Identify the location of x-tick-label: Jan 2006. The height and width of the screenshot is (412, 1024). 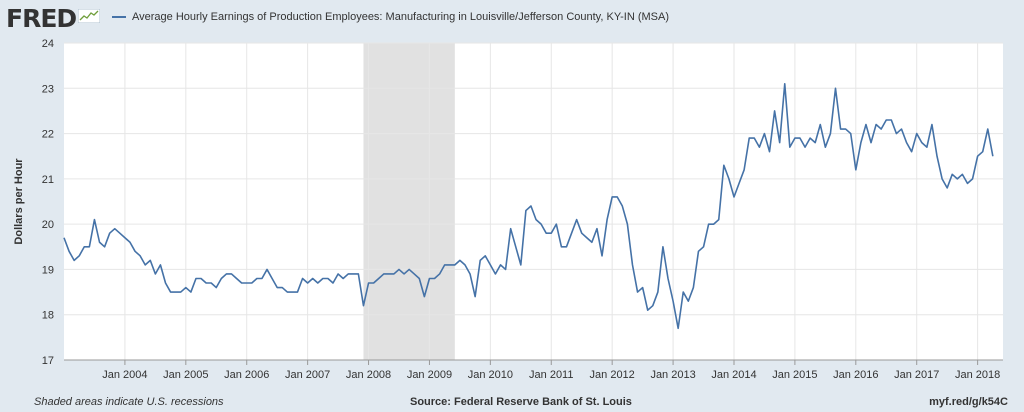
(246, 375).